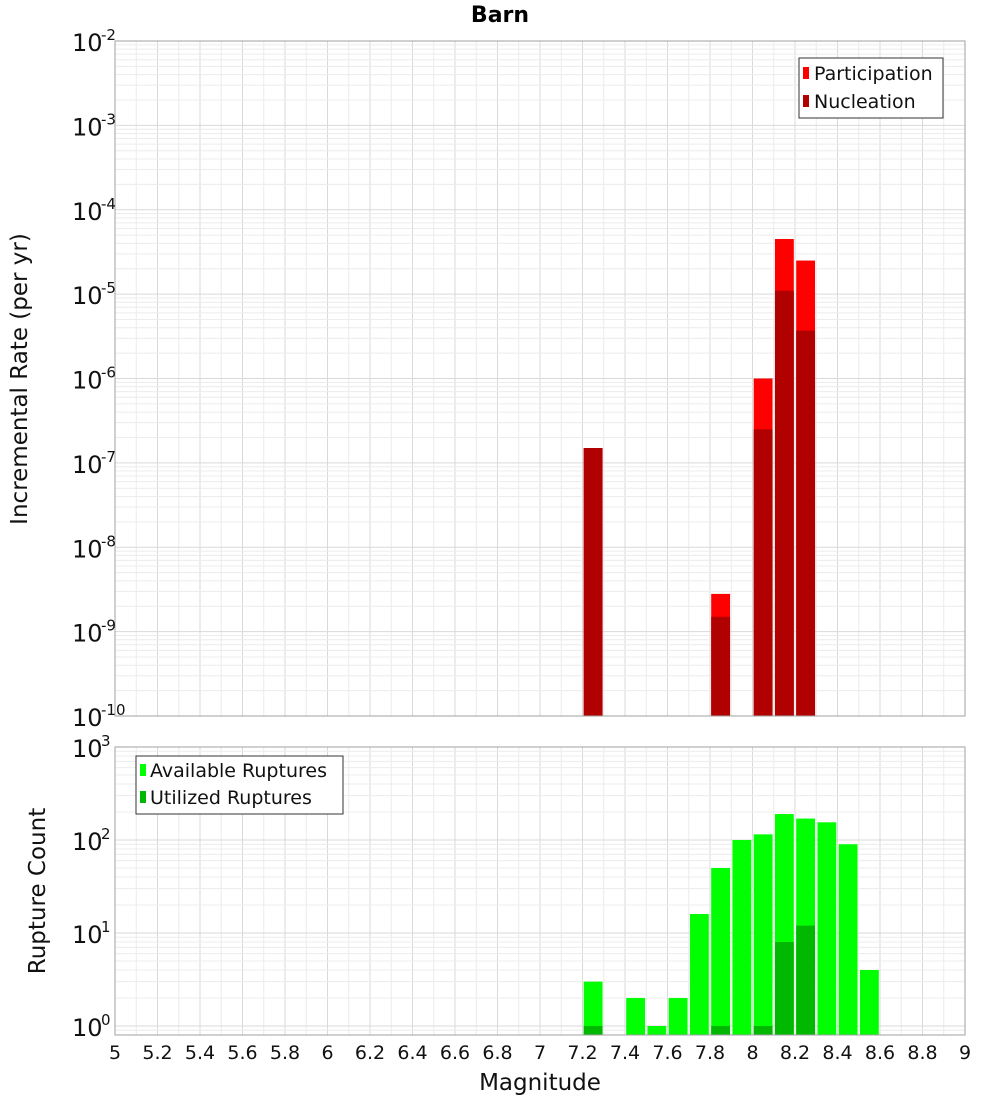 Image resolution: width=1000 pixels, height=1100 pixels. I want to click on y-tick-exponent: -10, so click(113, 710).